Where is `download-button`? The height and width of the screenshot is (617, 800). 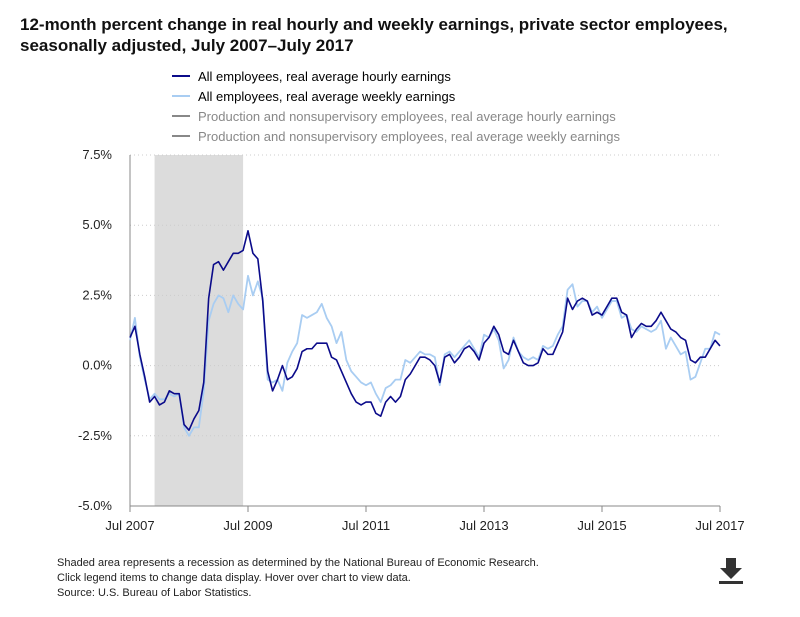 download-button is located at coordinates (731, 571).